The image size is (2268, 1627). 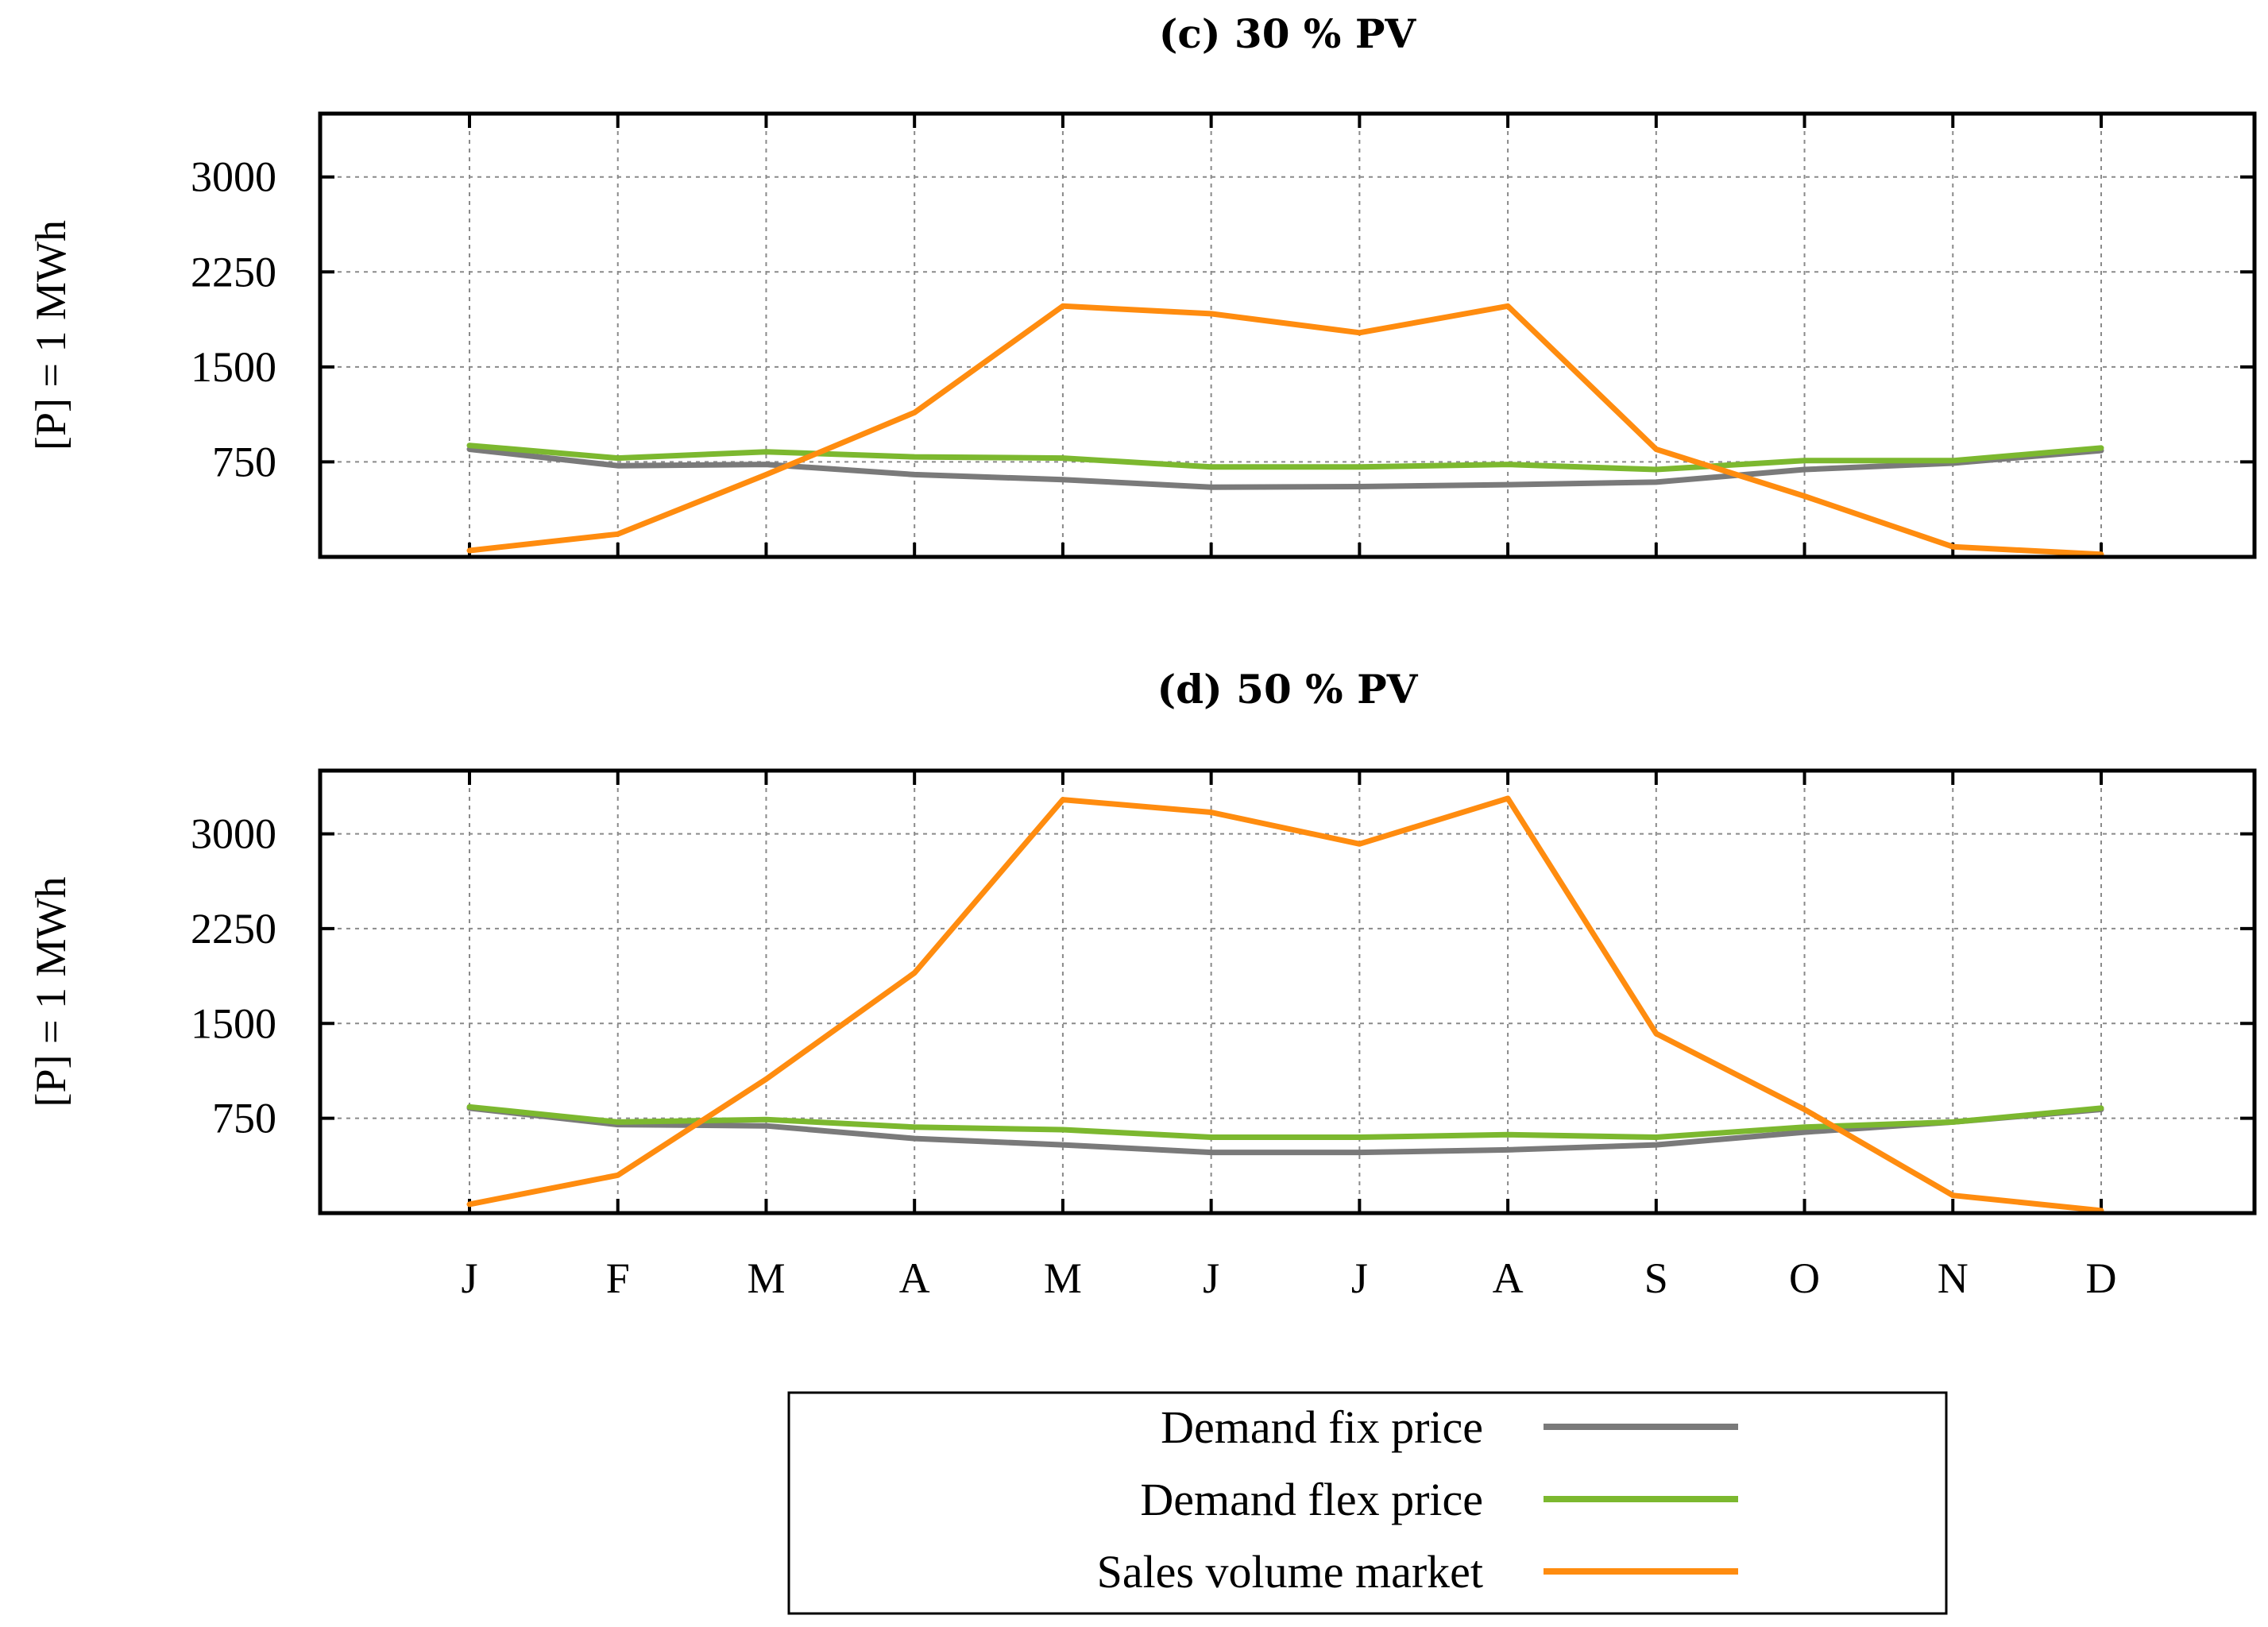 What do you see at coordinates (1288, 689) in the screenshot?
I see `chart-title-50-pv: (d) 50 % PV` at bounding box center [1288, 689].